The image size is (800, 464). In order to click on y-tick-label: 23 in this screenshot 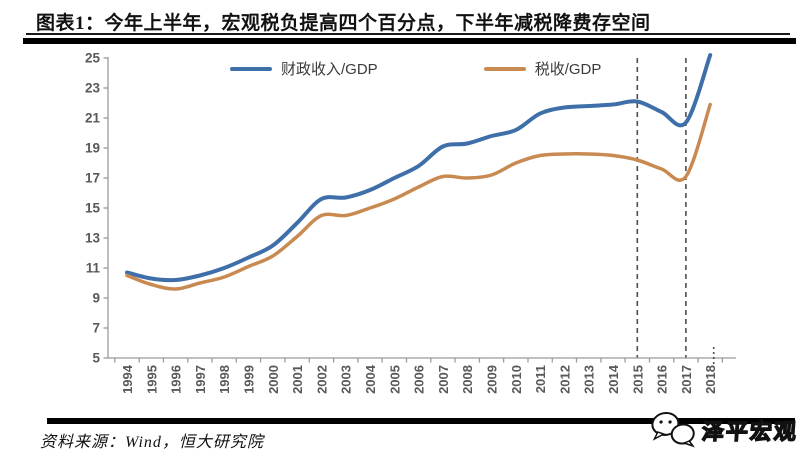, I will do `click(93, 88)`.